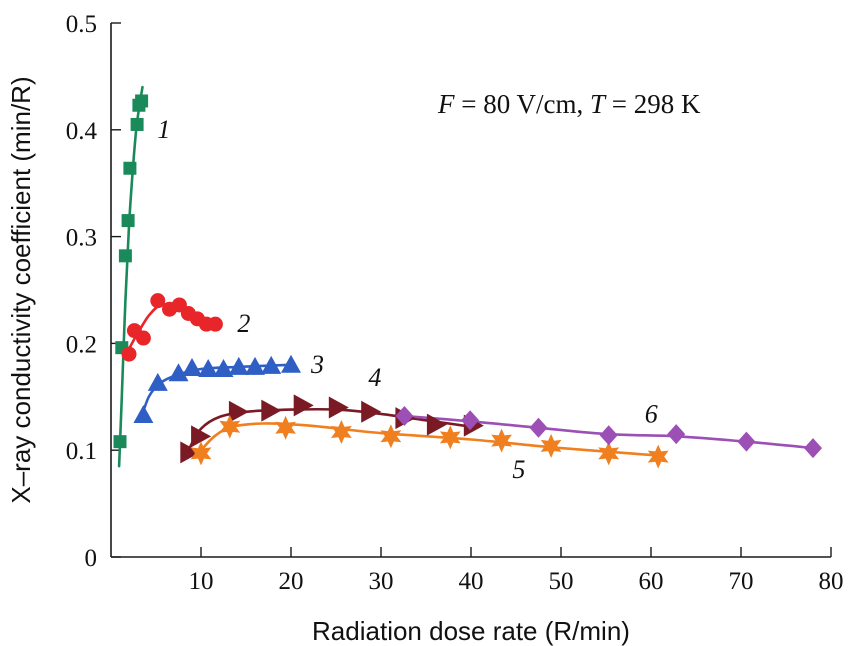  Describe the element at coordinates (518, 469) in the screenshot. I see `series-5-label: 5` at that location.